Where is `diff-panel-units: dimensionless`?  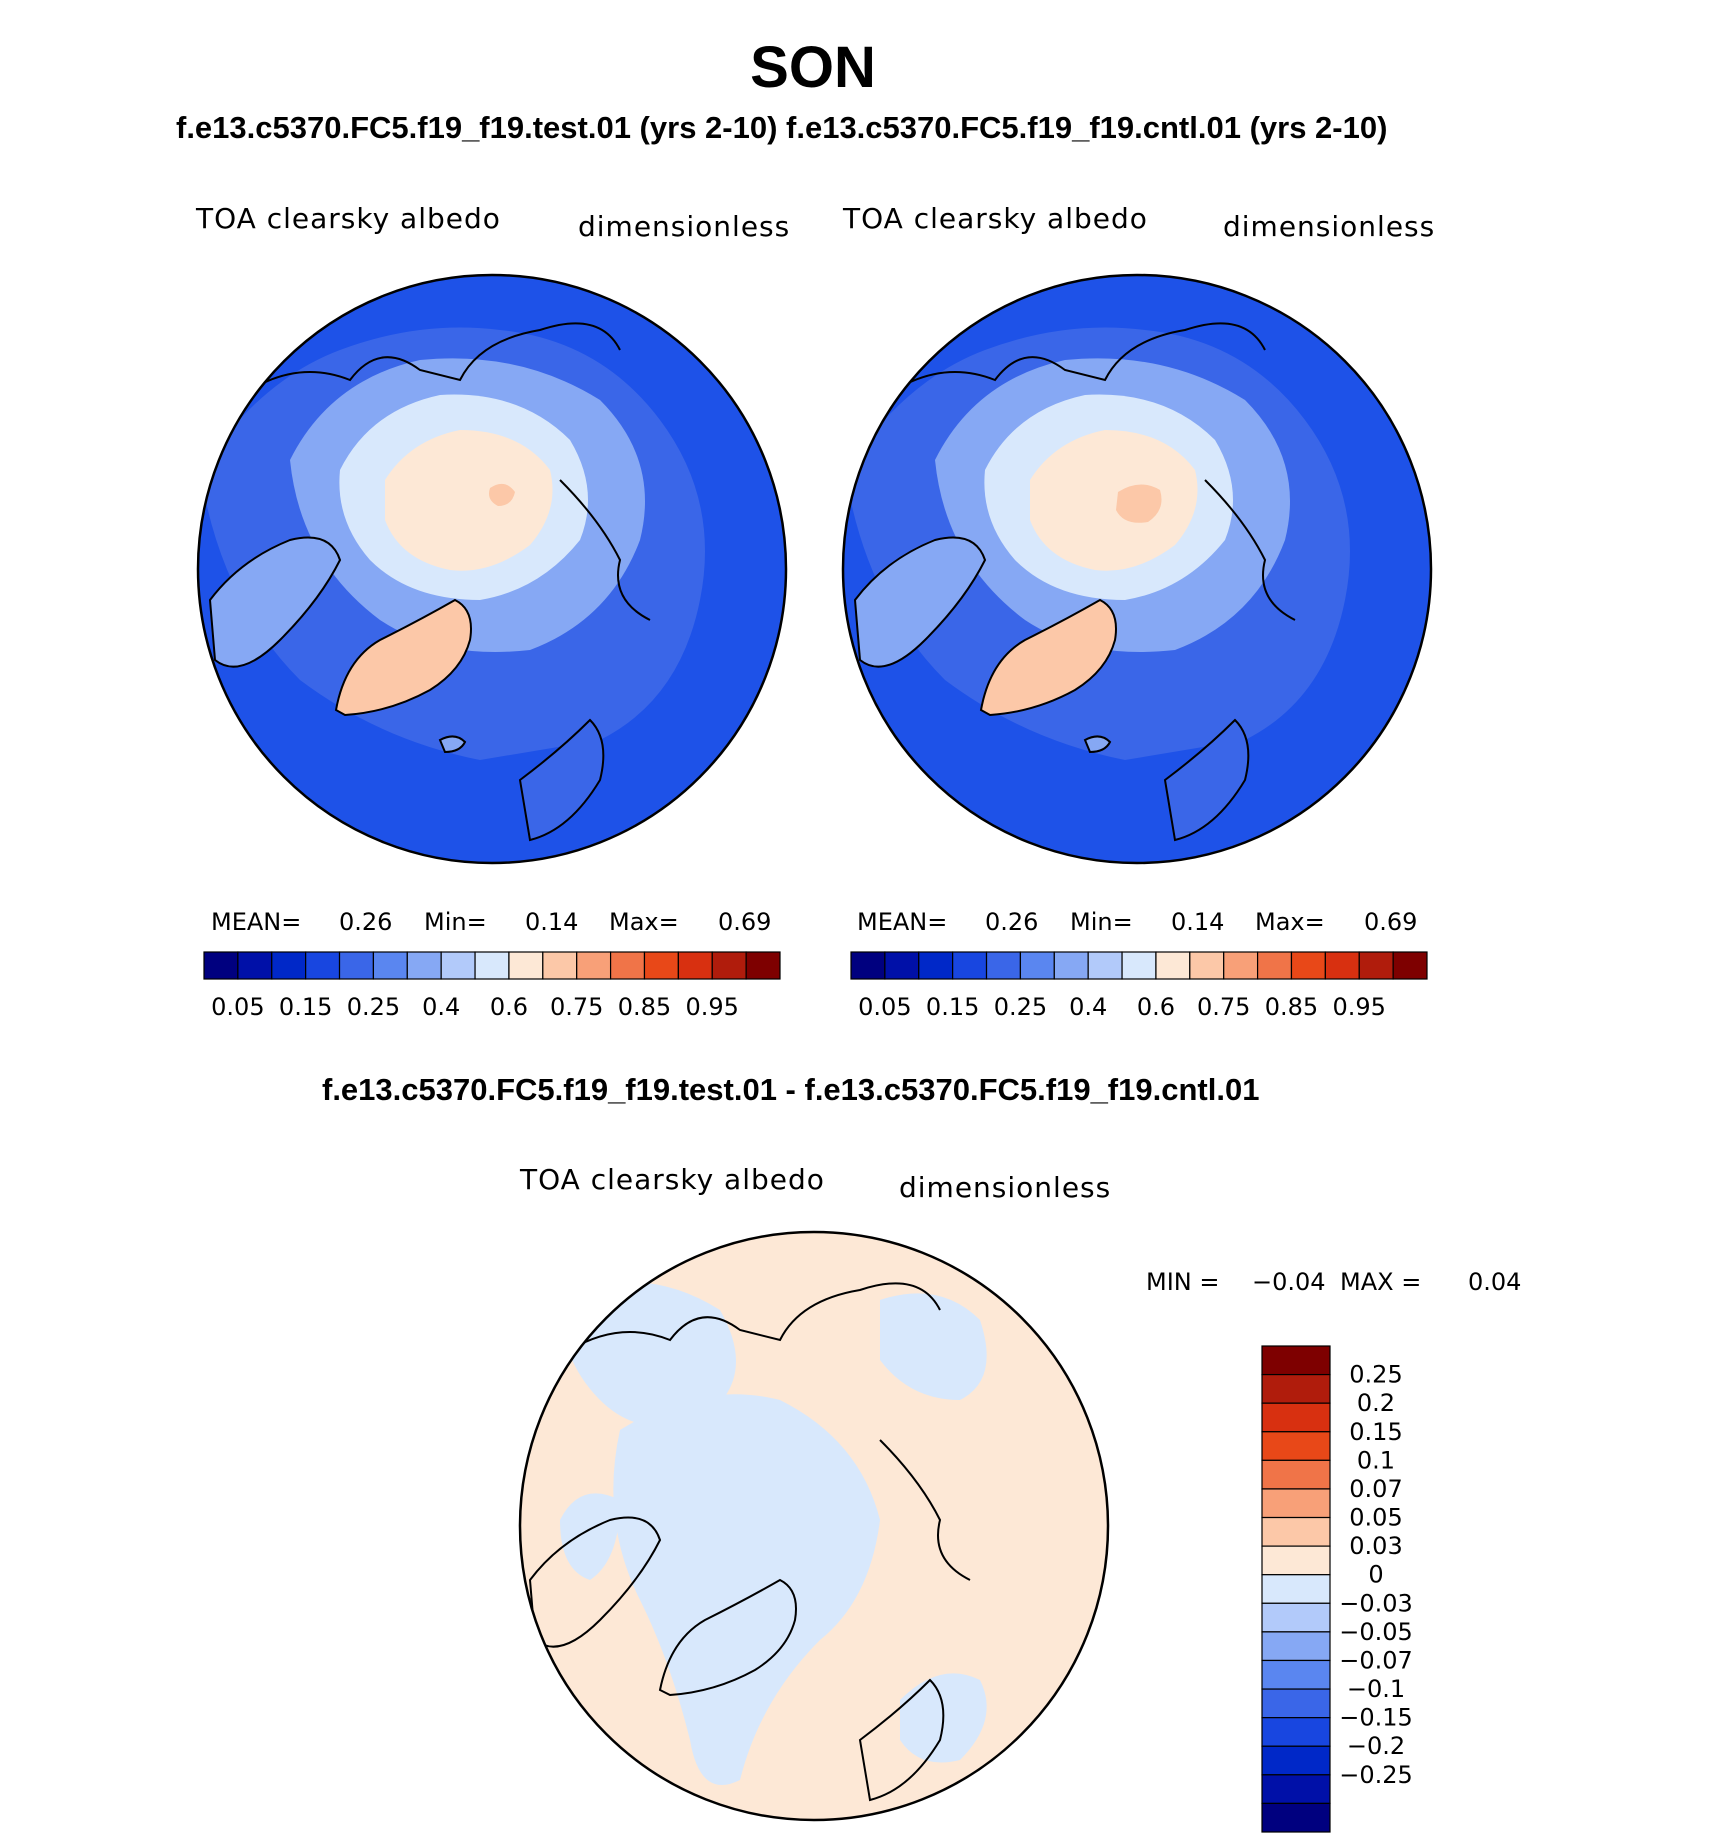
diff-panel-units: dimensionless is located at coordinates (1005, 1187).